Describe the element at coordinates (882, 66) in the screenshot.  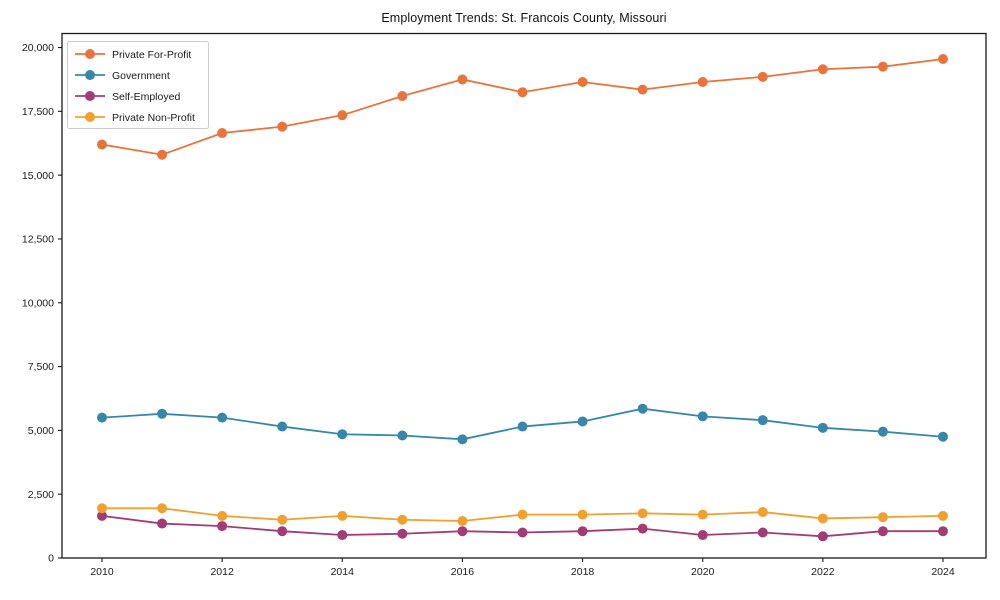
I see `data-point-private-for-profit-2023` at that location.